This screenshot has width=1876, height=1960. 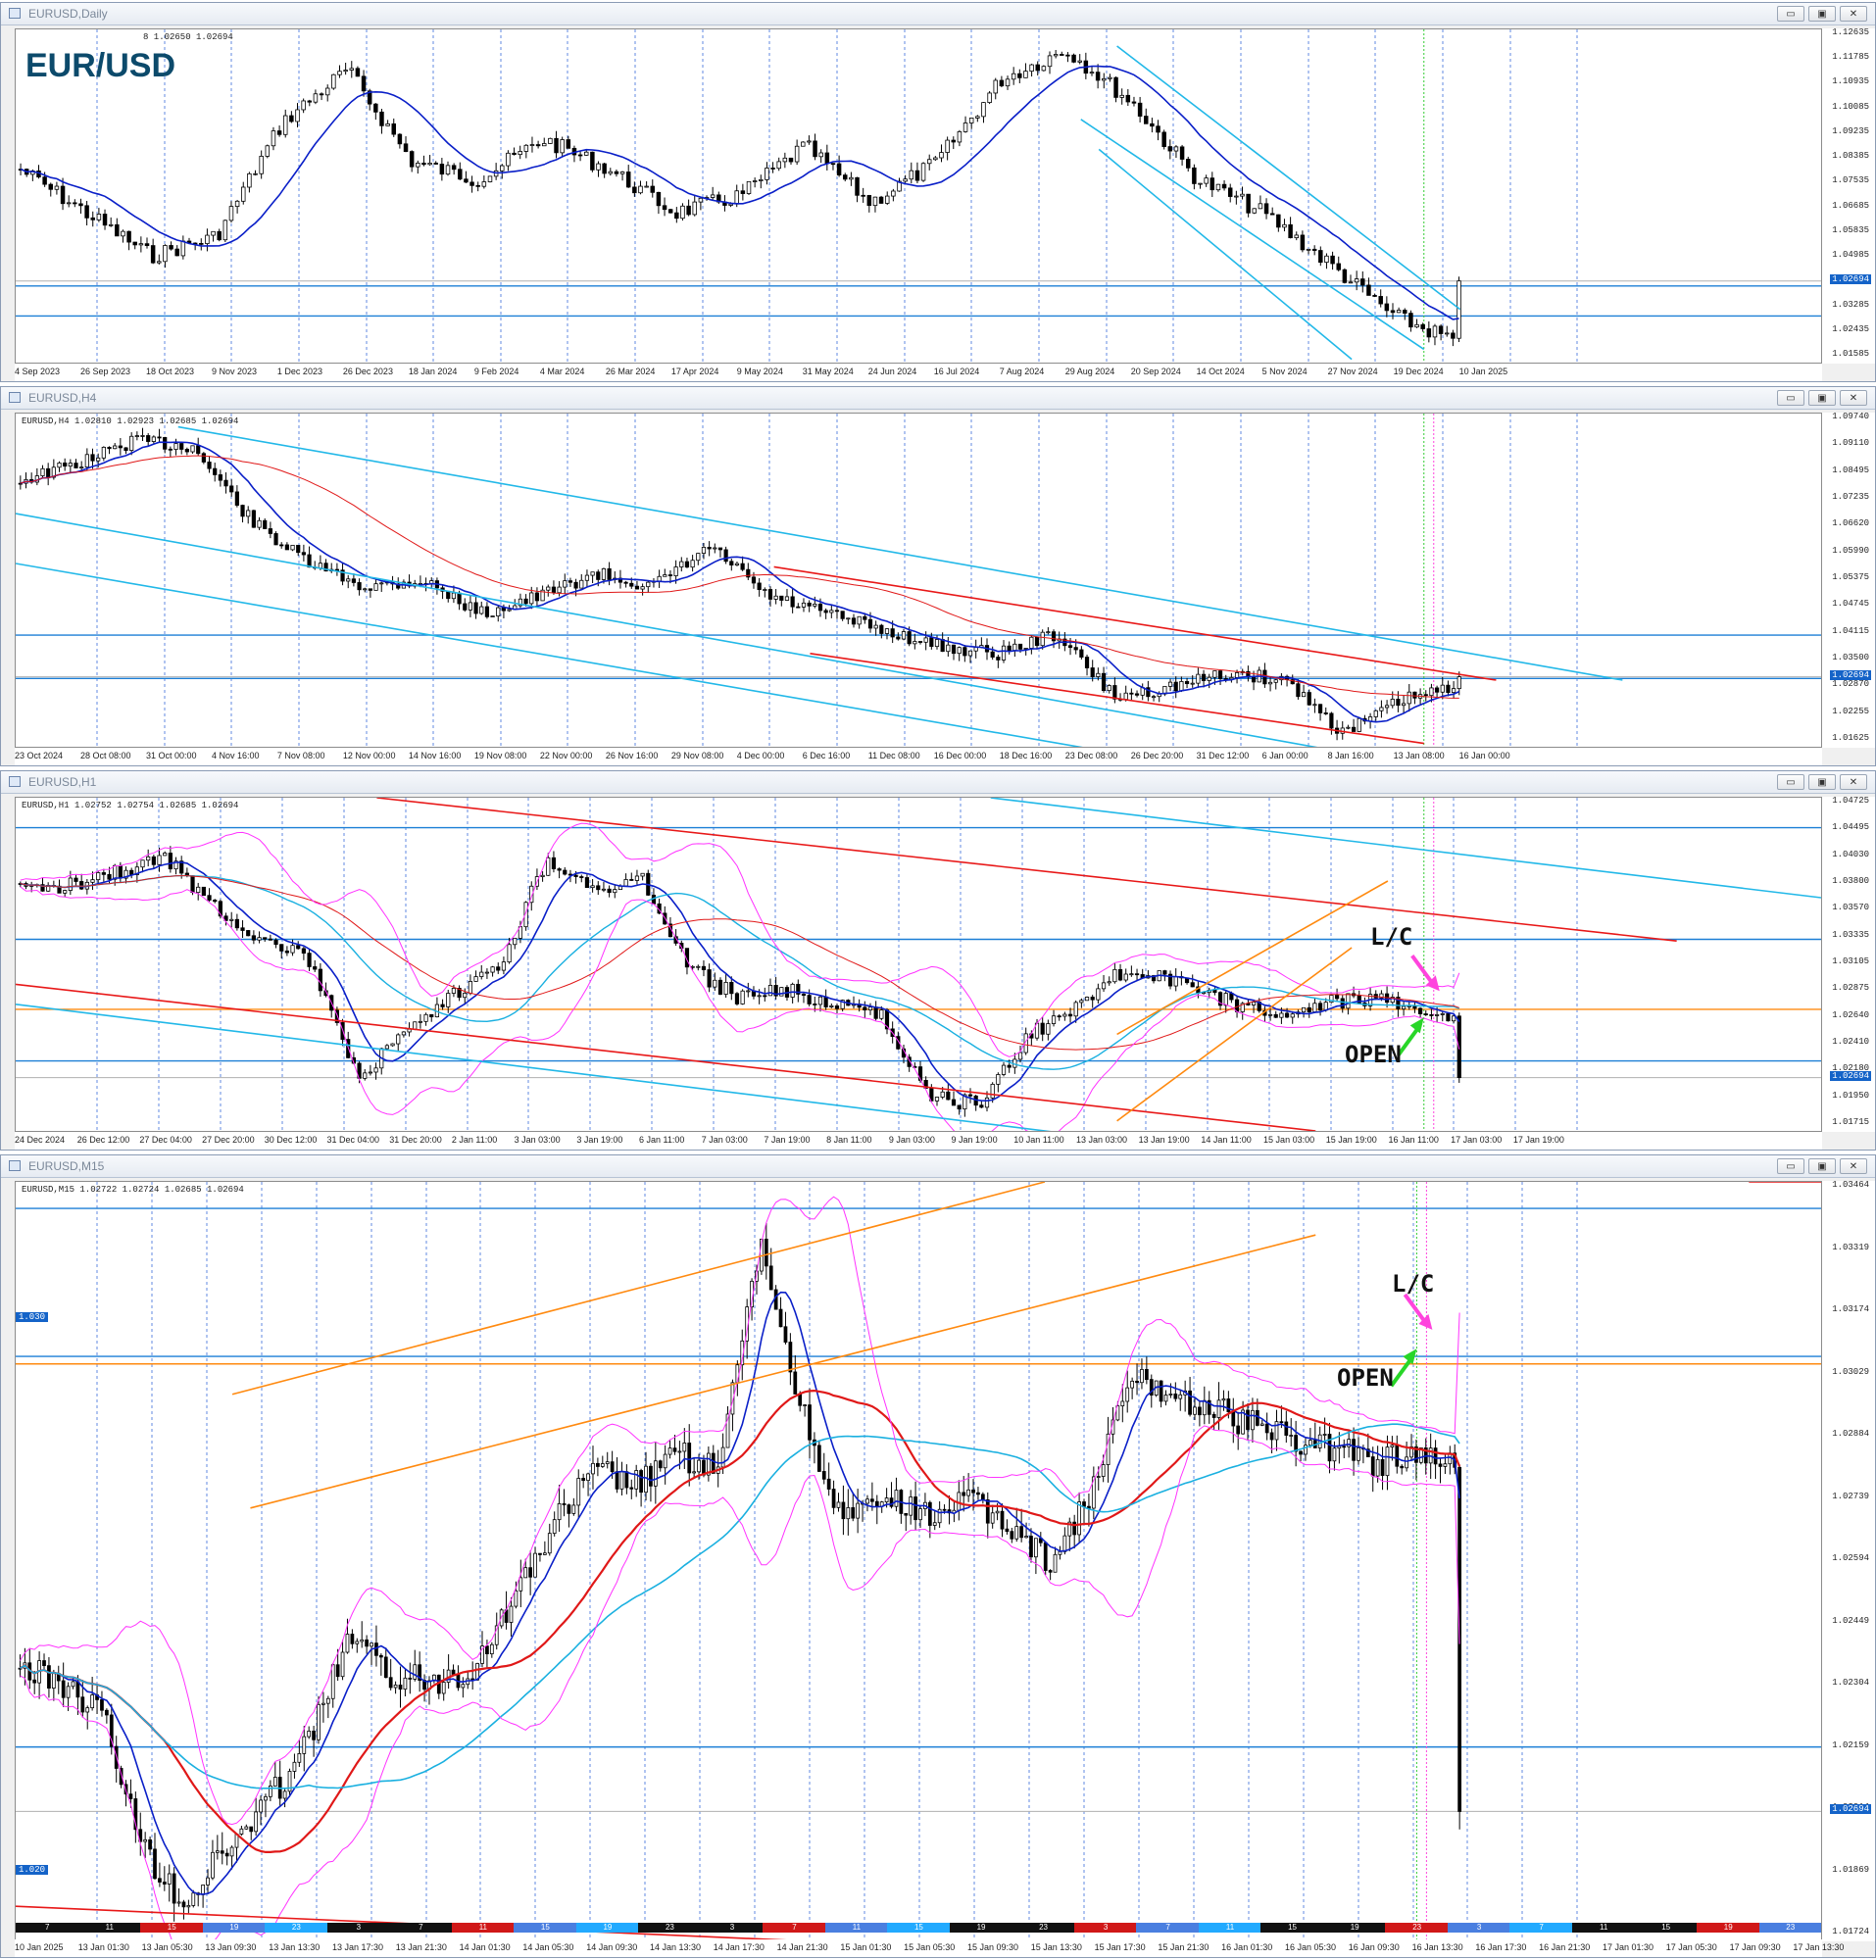 What do you see at coordinates (740, 939) in the screenshot?
I see `bollinger-band` at bounding box center [740, 939].